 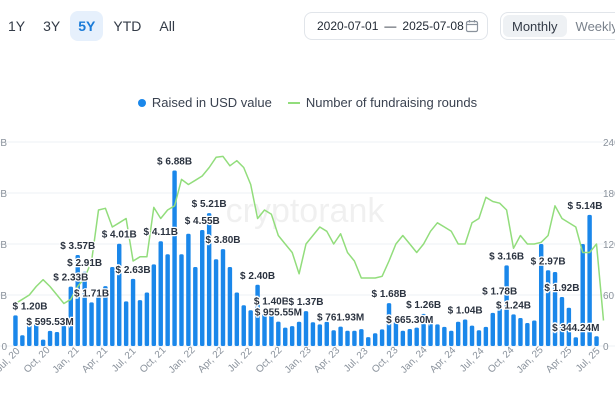 I want to click on date-range-picker: 2020-07-01 — 2025-07-08, so click(x=396, y=26).